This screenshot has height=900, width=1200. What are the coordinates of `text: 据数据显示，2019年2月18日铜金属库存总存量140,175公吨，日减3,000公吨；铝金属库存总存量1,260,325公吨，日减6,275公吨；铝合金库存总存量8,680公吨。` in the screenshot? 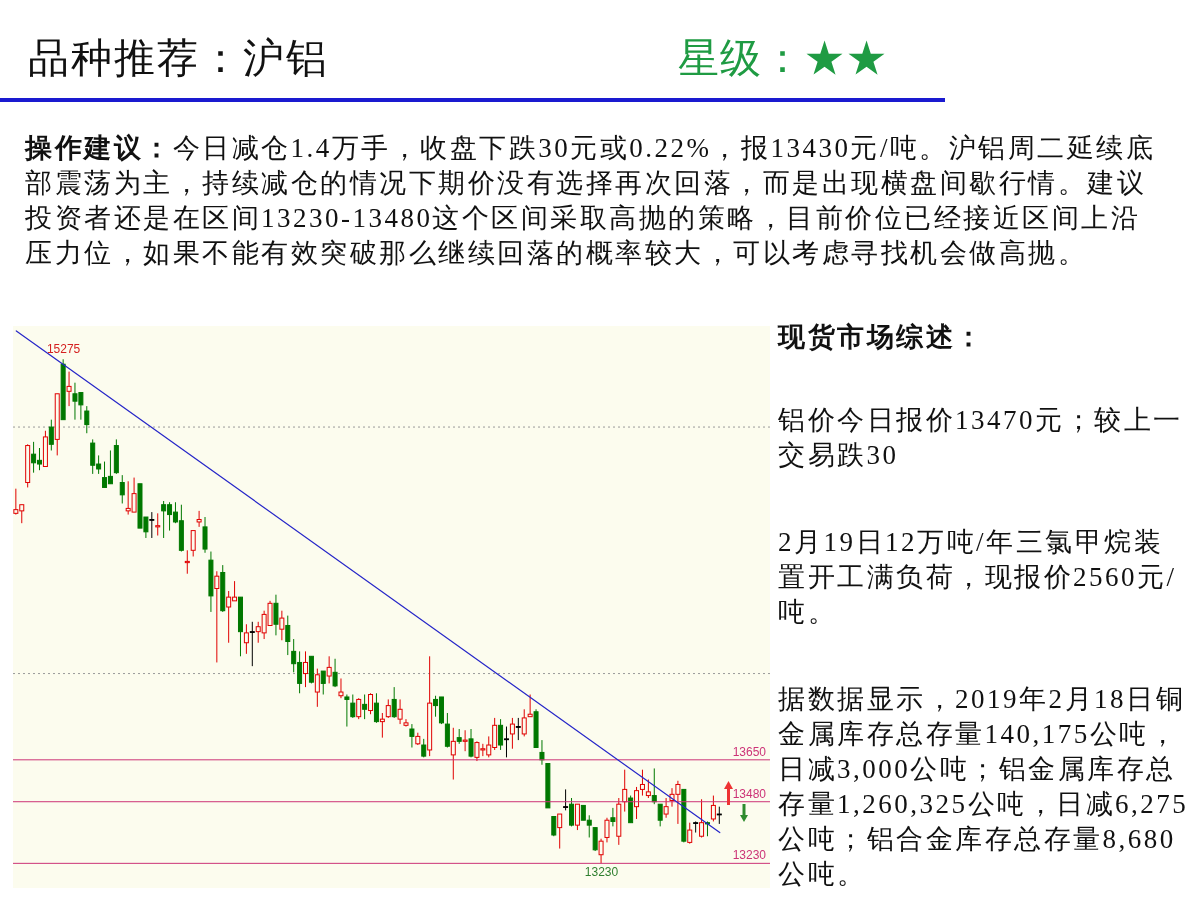 It's located at (984, 787).